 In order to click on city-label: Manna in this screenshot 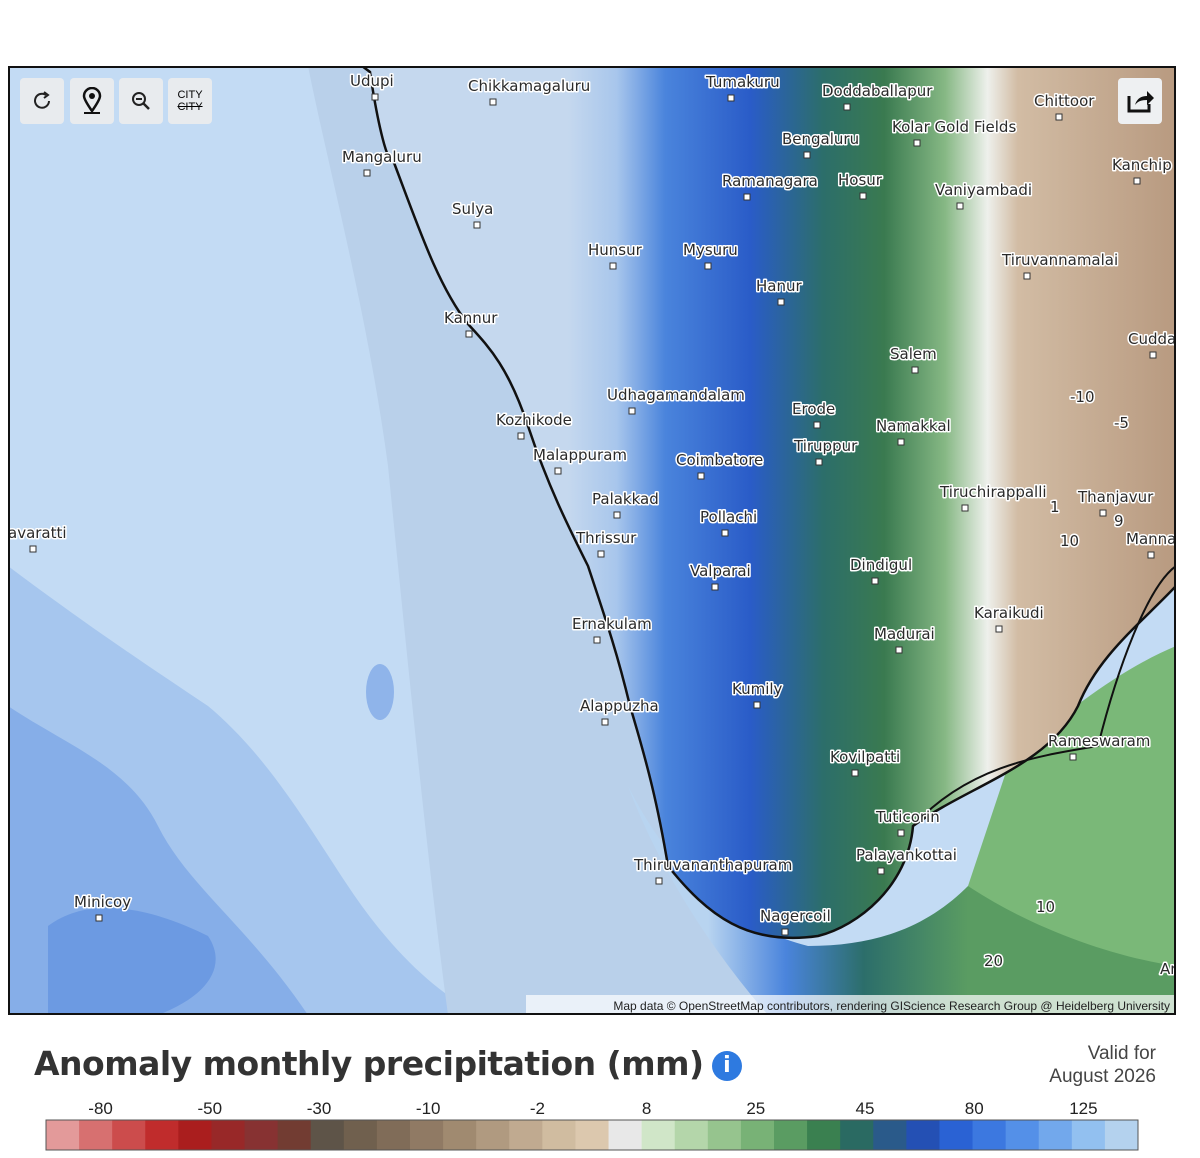, I will do `click(1151, 539)`.